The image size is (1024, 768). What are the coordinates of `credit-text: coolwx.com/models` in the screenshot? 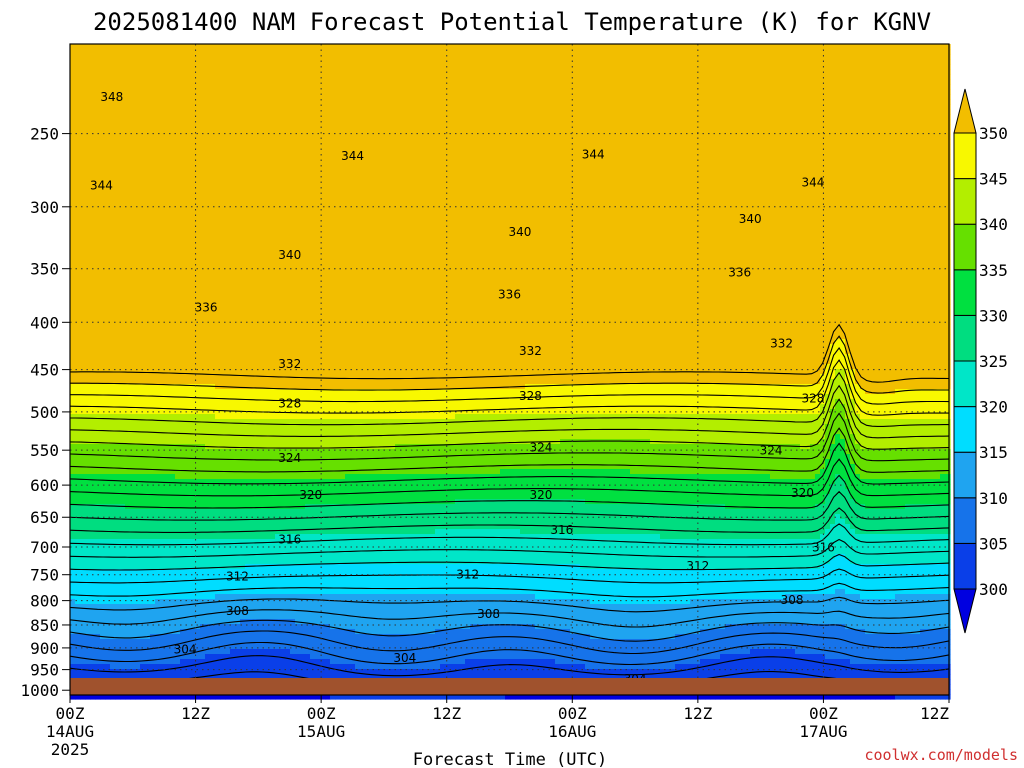 It's located at (941, 755).